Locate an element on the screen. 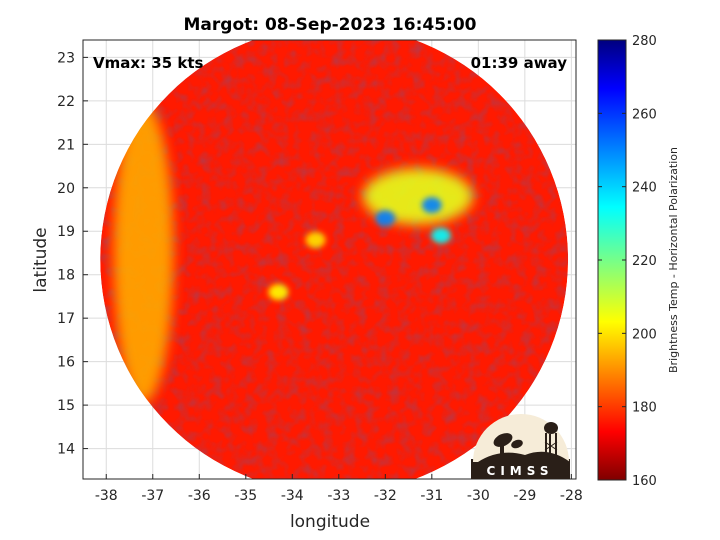 The height and width of the screenshot is (540, 720). y-axis-label: latitude is located at coordinates (41, 259).